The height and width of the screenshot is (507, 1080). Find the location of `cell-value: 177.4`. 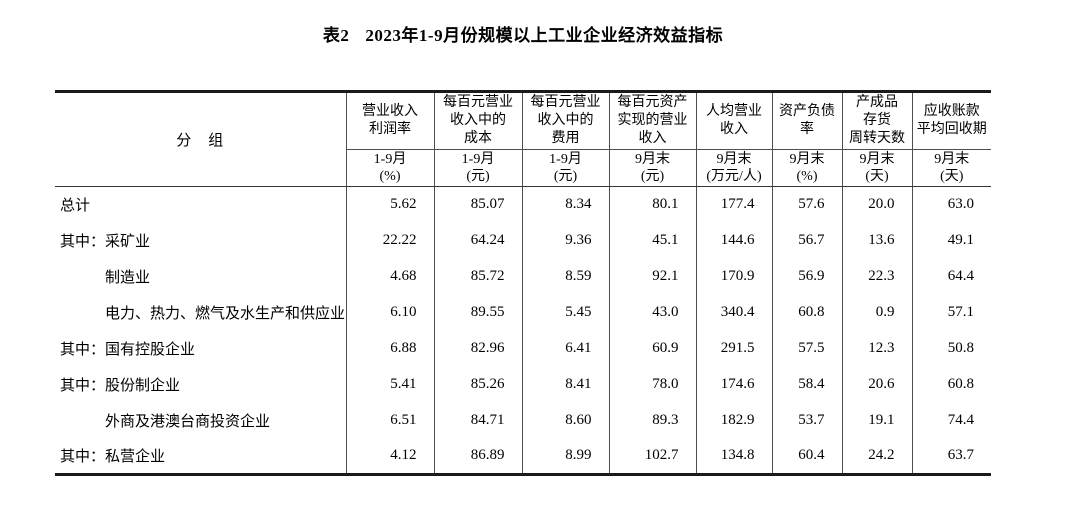

cell-value: 177.4 is located at coordinates (733, 204).